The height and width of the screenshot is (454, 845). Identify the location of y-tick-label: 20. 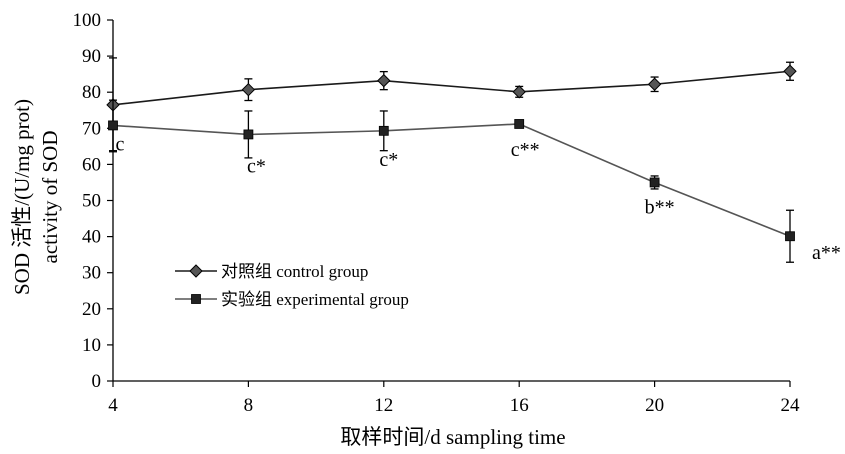
(91, 309).